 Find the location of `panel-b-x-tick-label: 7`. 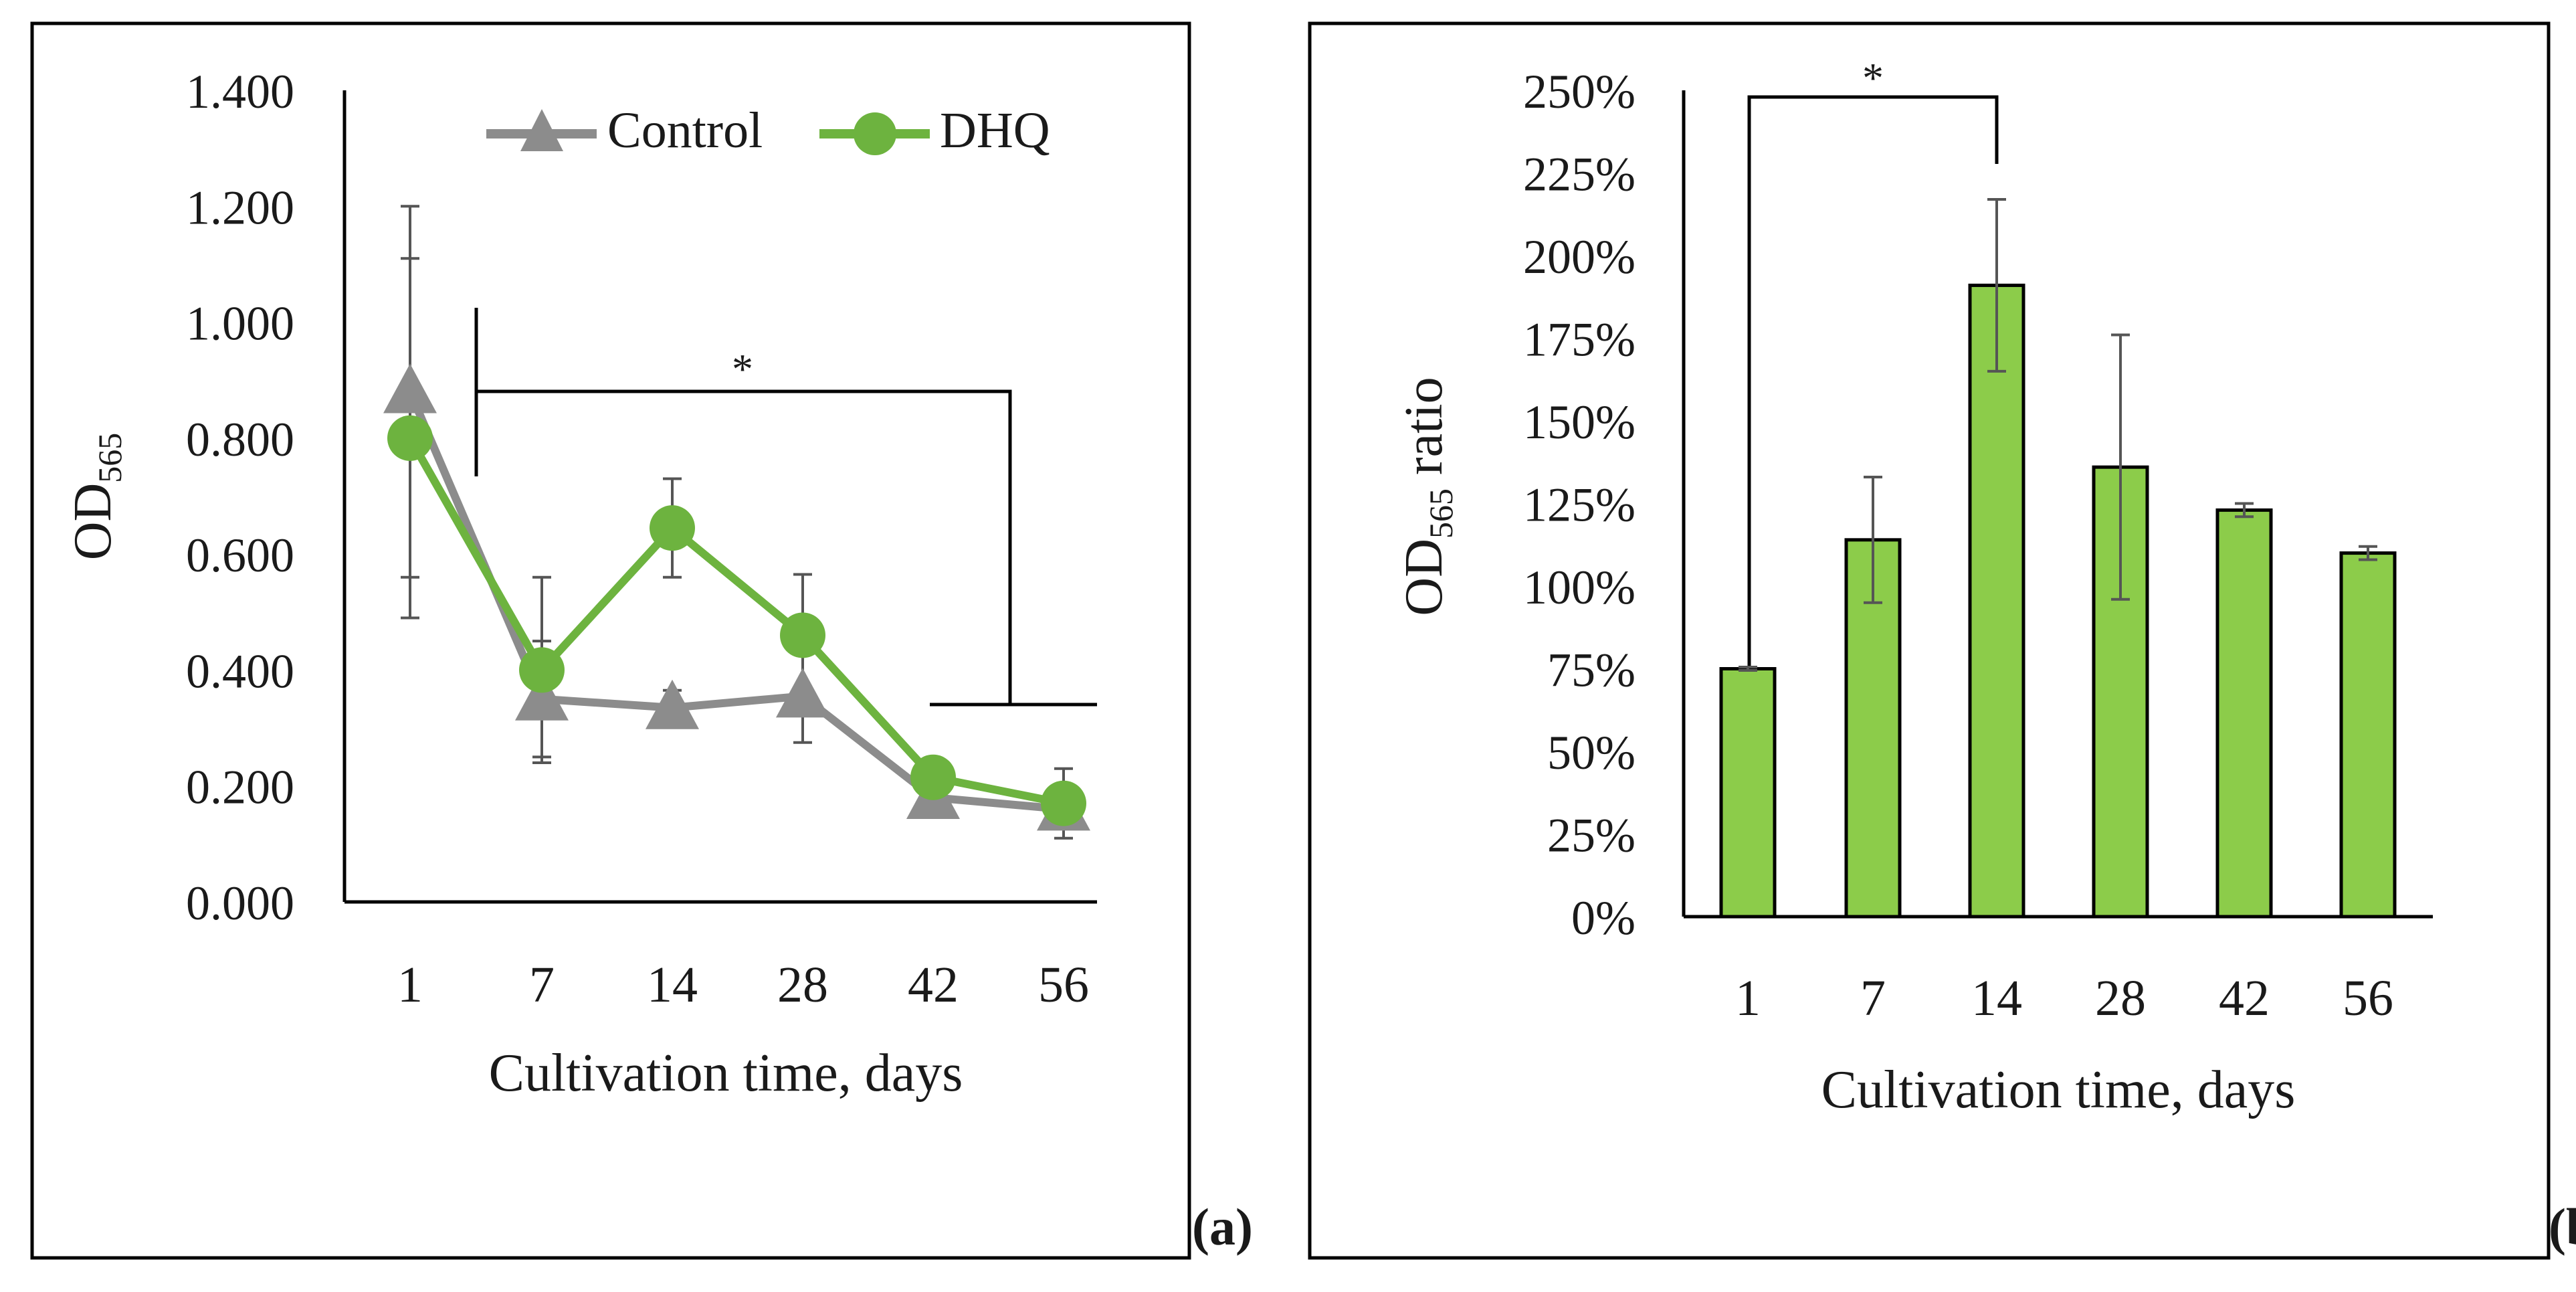

panel-b-x-tick-label: 7 is located at coordinates (1873, 998).